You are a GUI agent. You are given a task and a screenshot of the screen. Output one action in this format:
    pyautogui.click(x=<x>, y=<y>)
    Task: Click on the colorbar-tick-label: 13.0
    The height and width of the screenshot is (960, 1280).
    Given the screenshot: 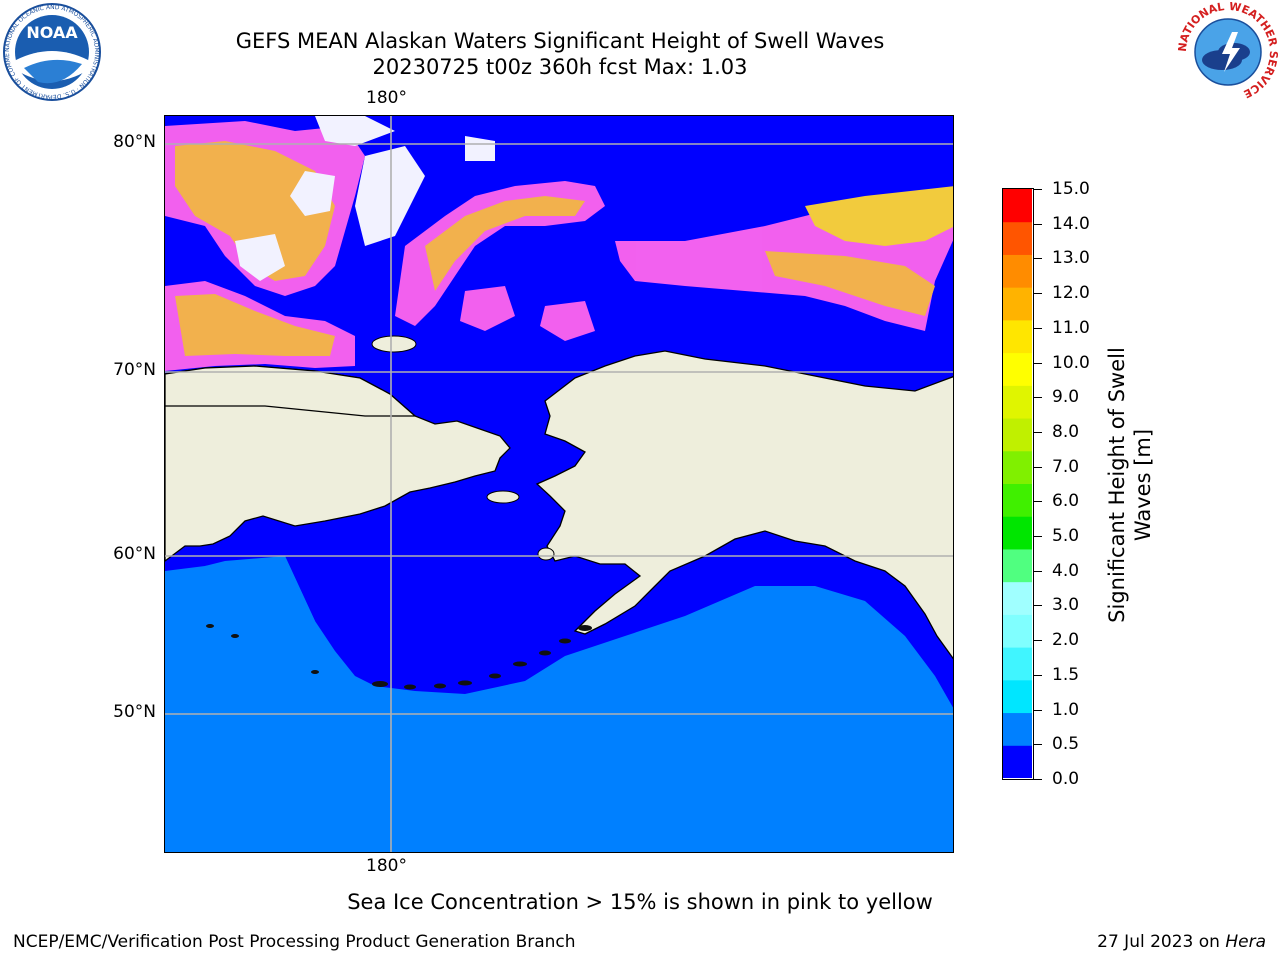 What is the action you would take?
    pyautogui.click(x=1071, y=258)
    